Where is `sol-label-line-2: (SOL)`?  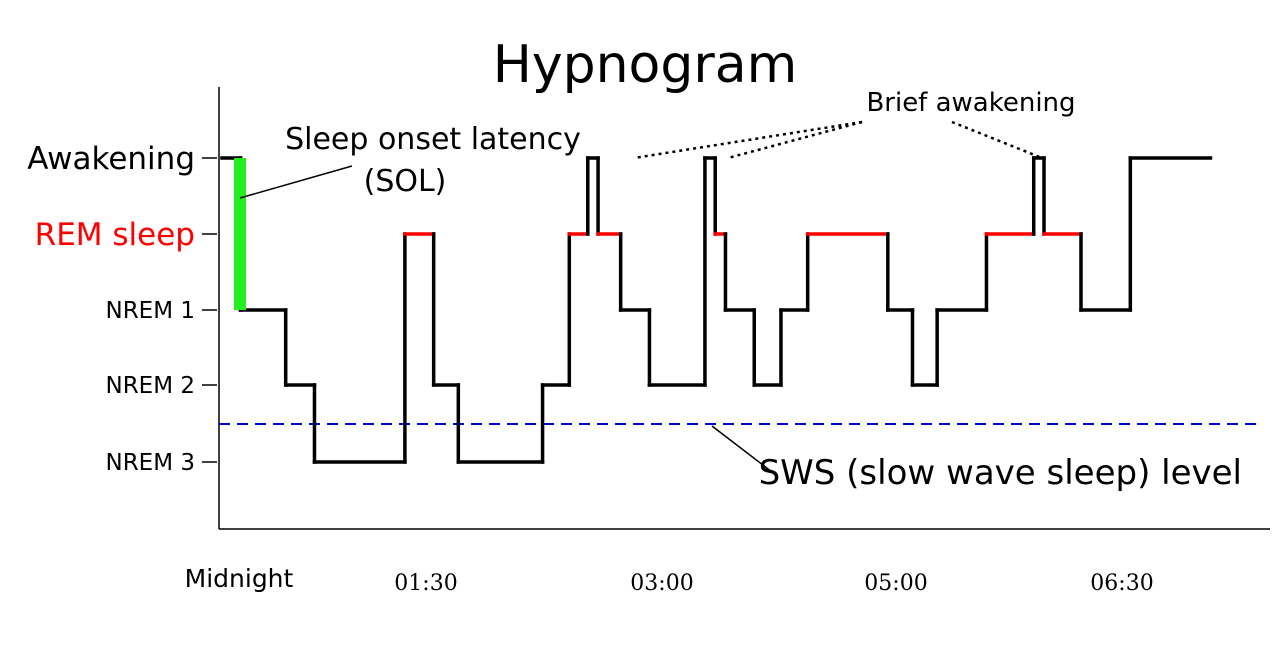
sol-label-line-2: (SOL) is located at coordinates (405, 181).